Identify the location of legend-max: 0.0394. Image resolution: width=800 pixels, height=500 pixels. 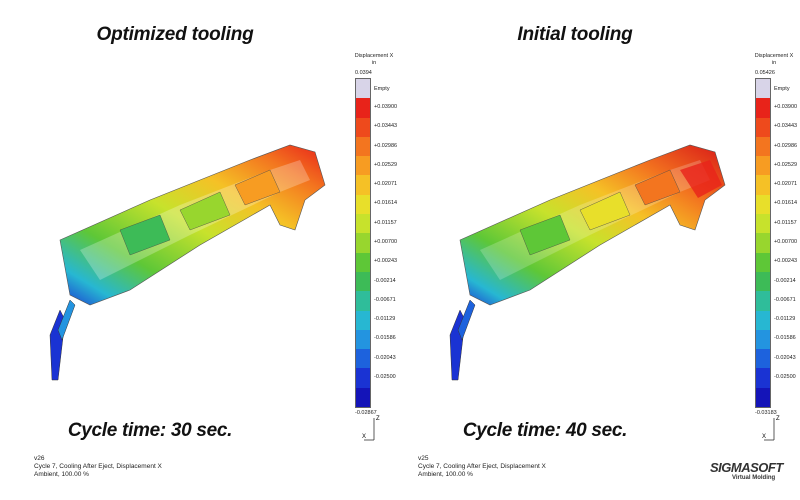
(363, 73).